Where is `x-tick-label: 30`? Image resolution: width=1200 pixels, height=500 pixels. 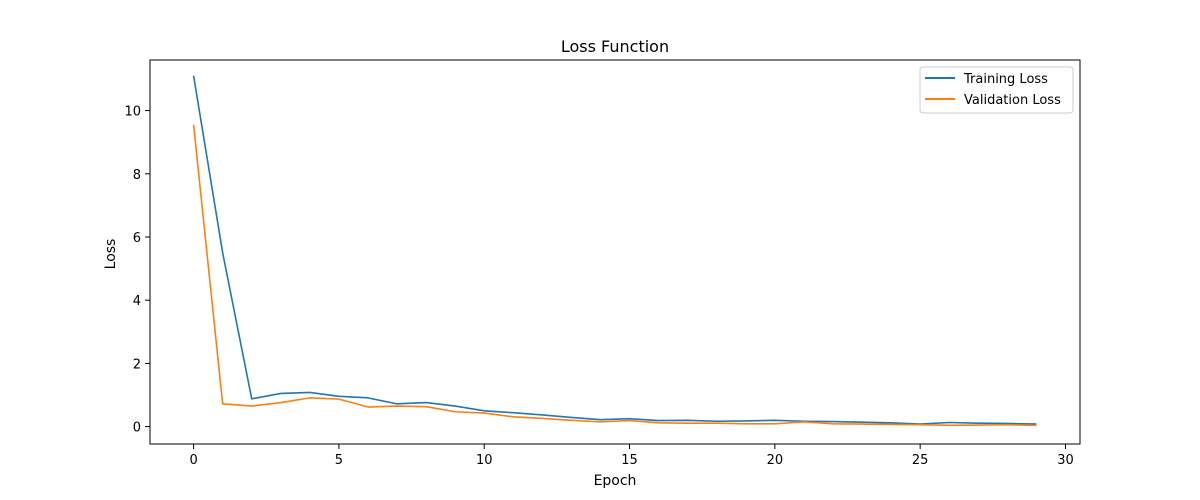 x-tick-label: 30 is located at coordinates (1065, 460).